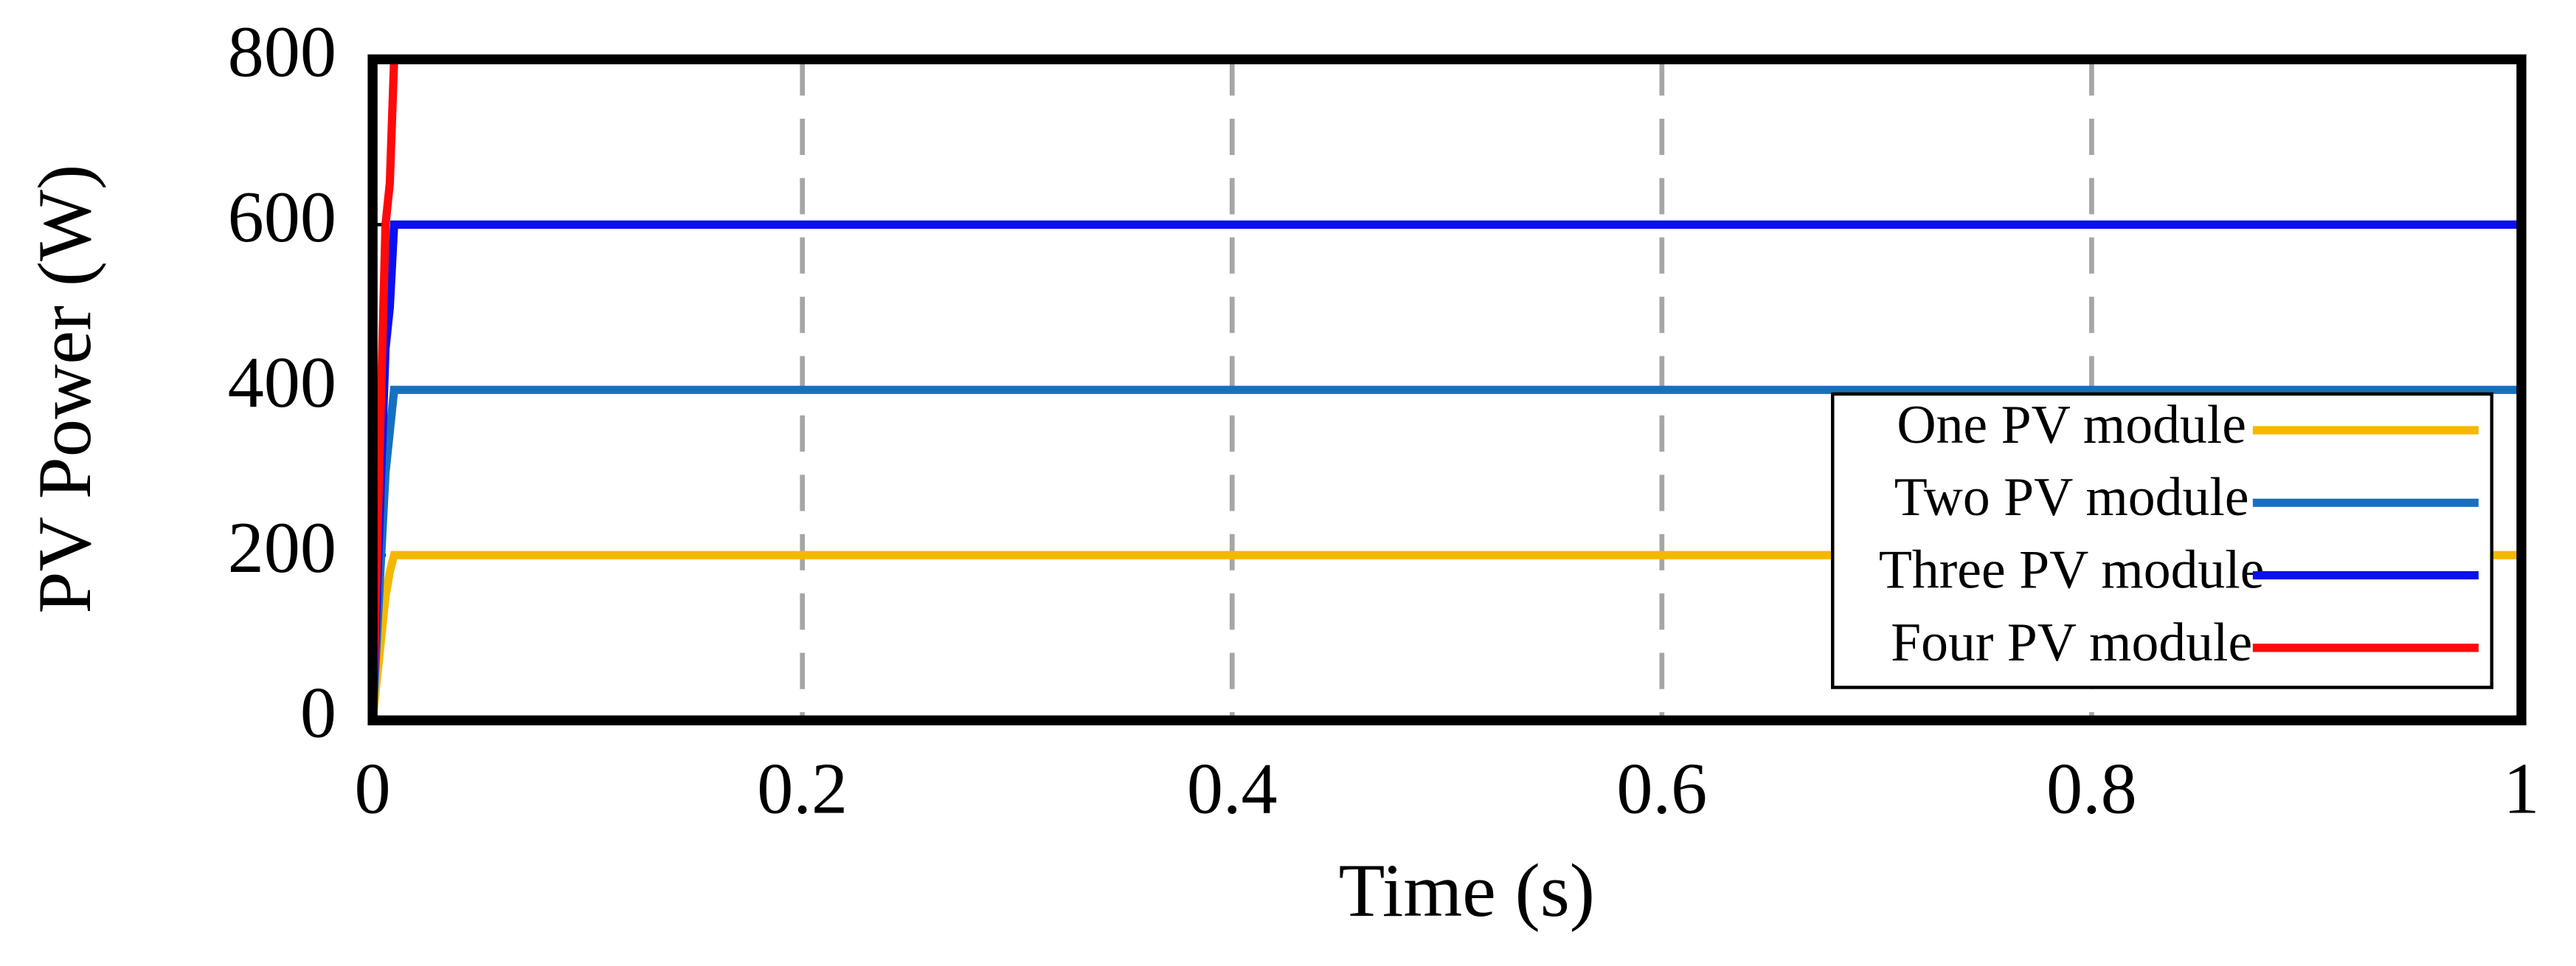  Describe the element at coordinates (282, 548) in the screenshot. I see `y-tick-label: 200` at that location.